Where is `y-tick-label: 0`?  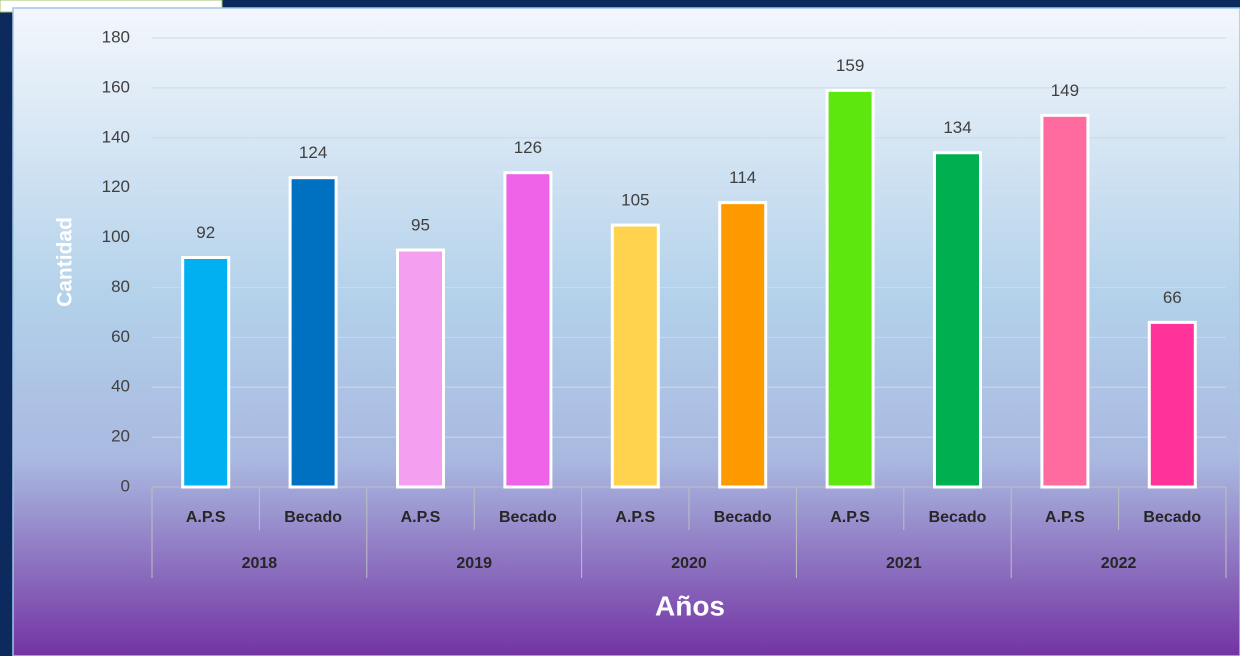
y-tick-label: 0 is located at coordinates (125, 485).